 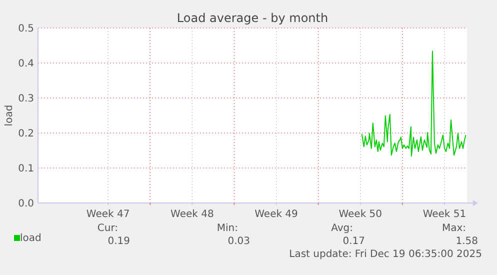 I want to click on legend-label: load, so click(x=31, y=238).